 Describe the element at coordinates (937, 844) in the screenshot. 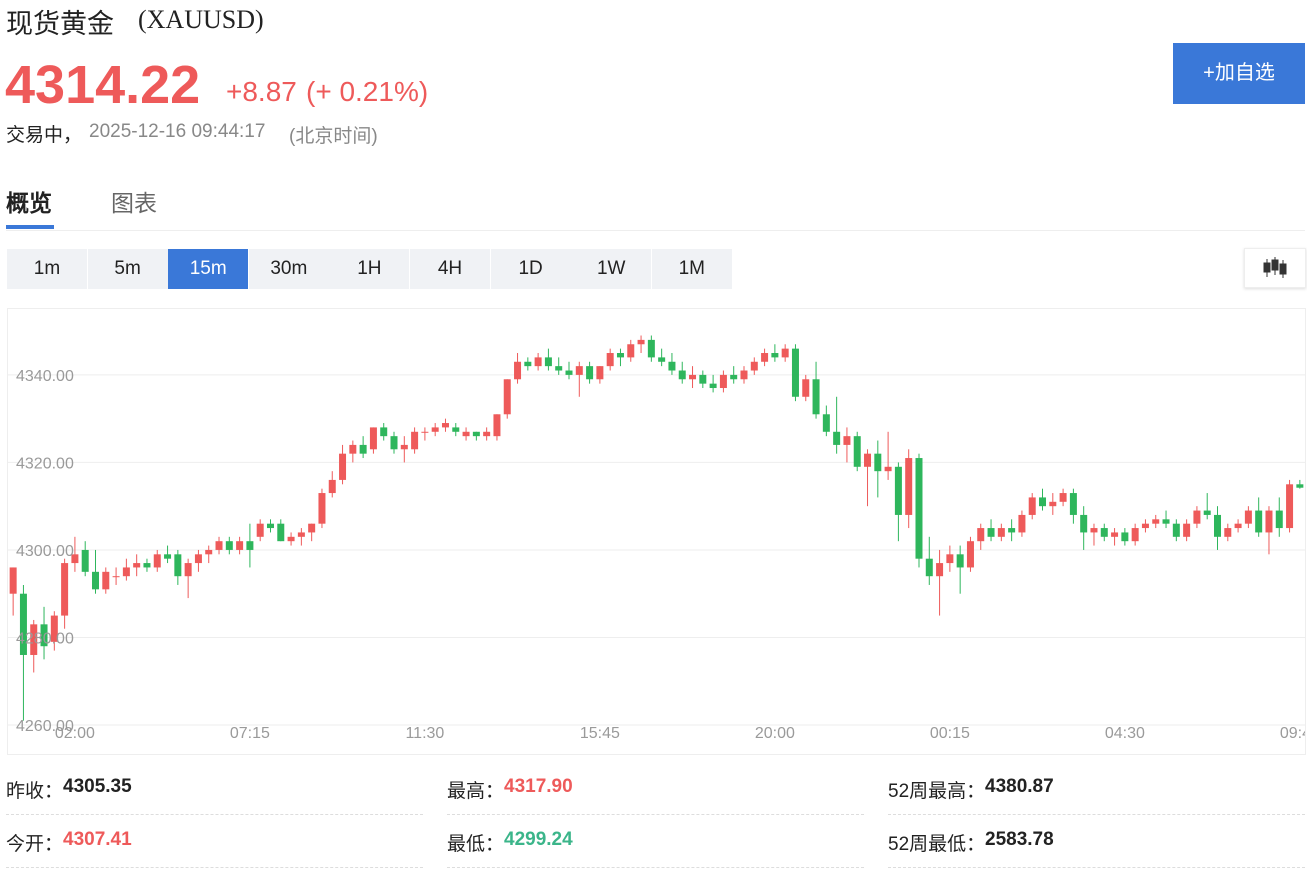

I see `stat-label: 52周最低：` at that location.